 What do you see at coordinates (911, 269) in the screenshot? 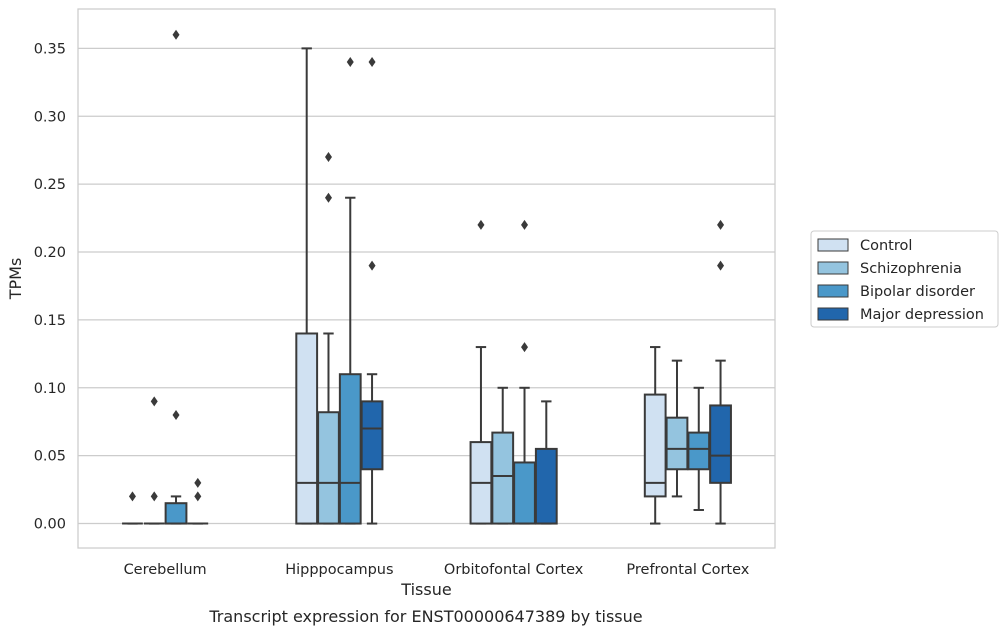
I see `legend-label: Schizophrenia` at bounding box center [911, 269].